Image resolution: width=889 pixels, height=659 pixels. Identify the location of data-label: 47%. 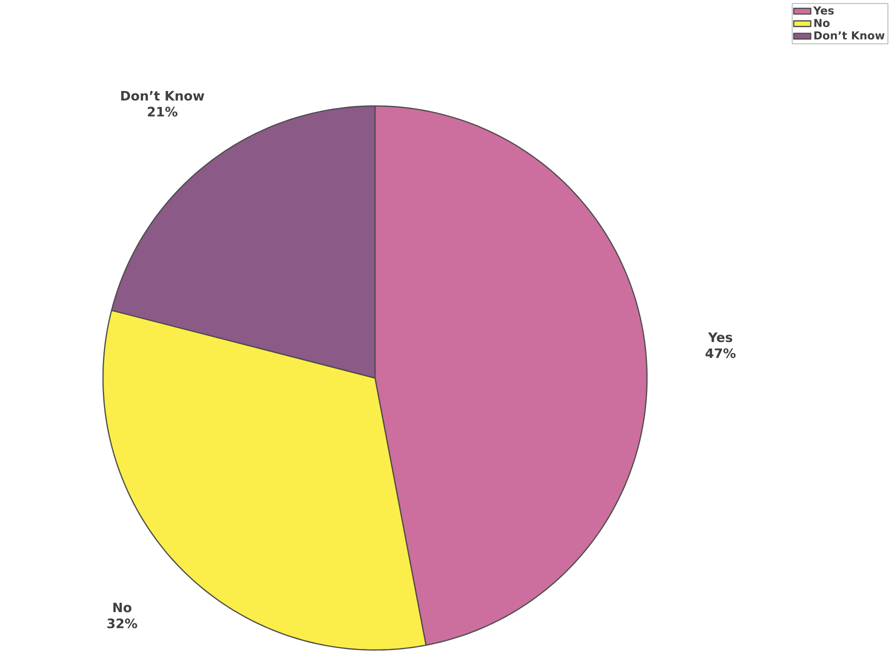
(721, 353).